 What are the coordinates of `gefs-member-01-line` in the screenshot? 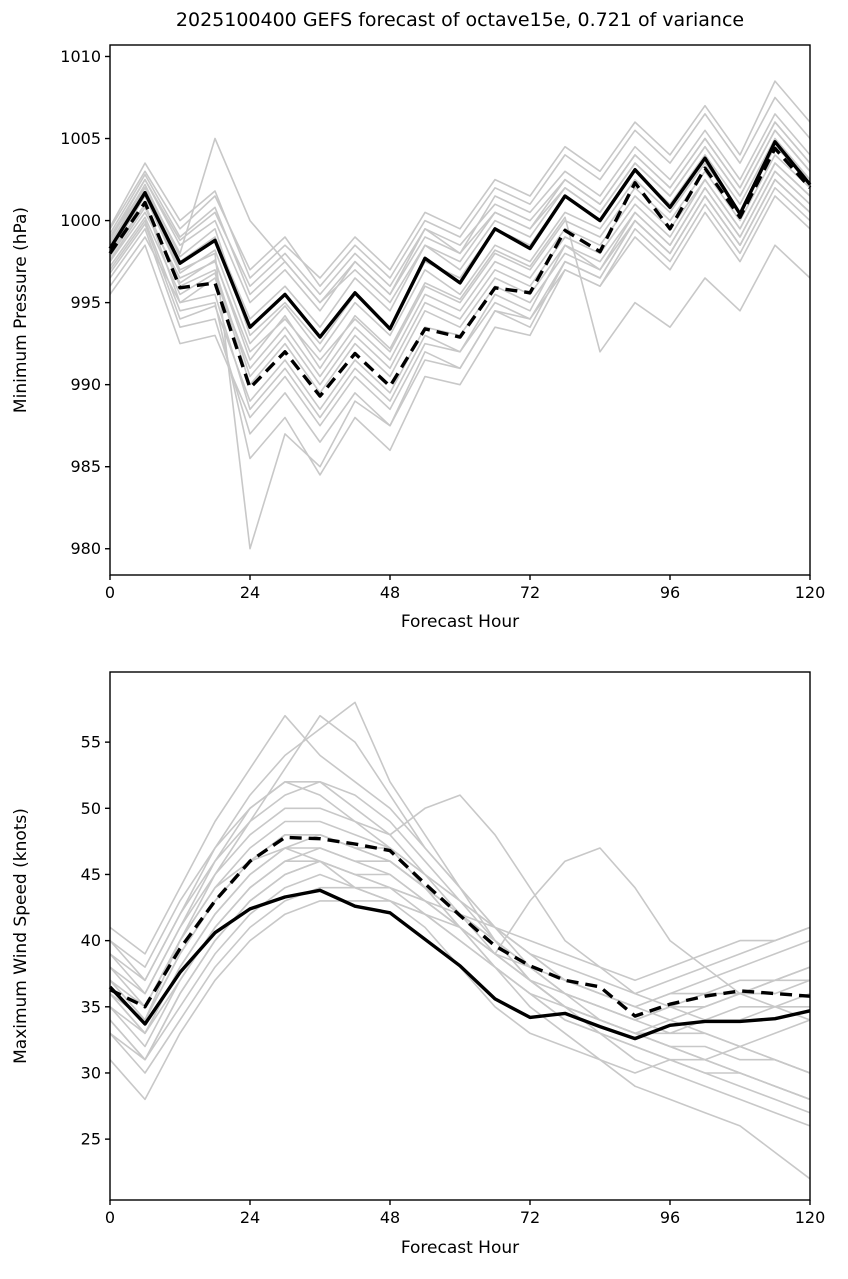 It's located at (460, 960).